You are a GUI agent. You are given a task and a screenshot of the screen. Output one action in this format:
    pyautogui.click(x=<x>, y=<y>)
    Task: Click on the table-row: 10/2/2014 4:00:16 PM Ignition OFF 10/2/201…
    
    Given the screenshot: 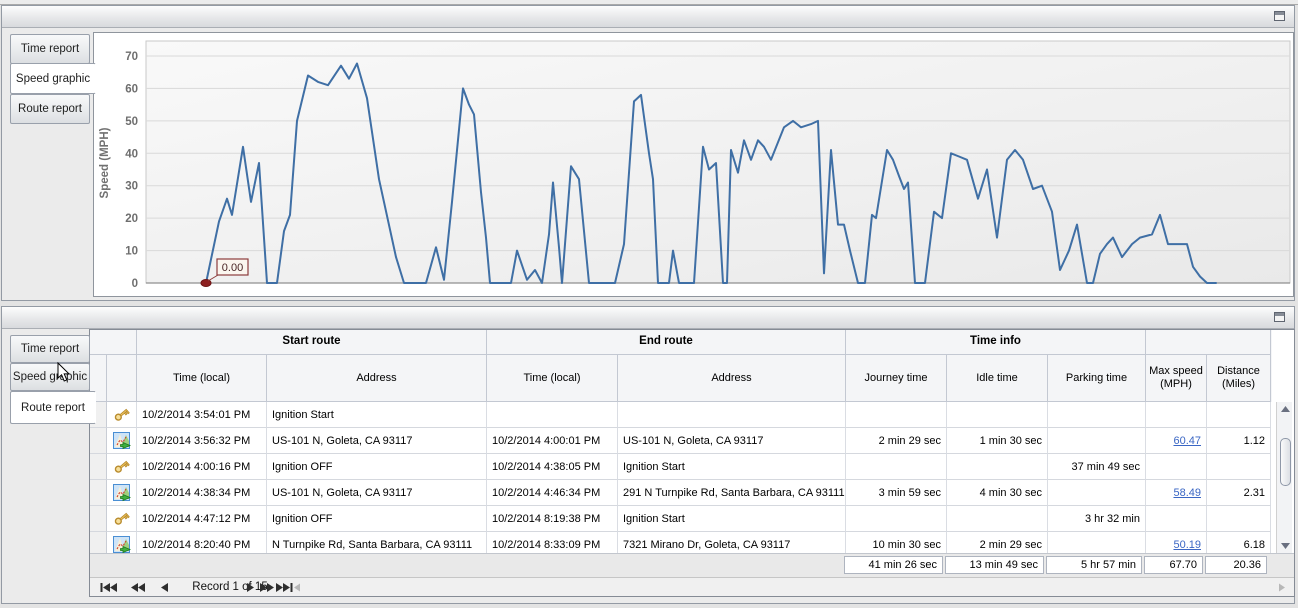 What is the action you would take?
    pyautogui.click(x=681, y=467)
    